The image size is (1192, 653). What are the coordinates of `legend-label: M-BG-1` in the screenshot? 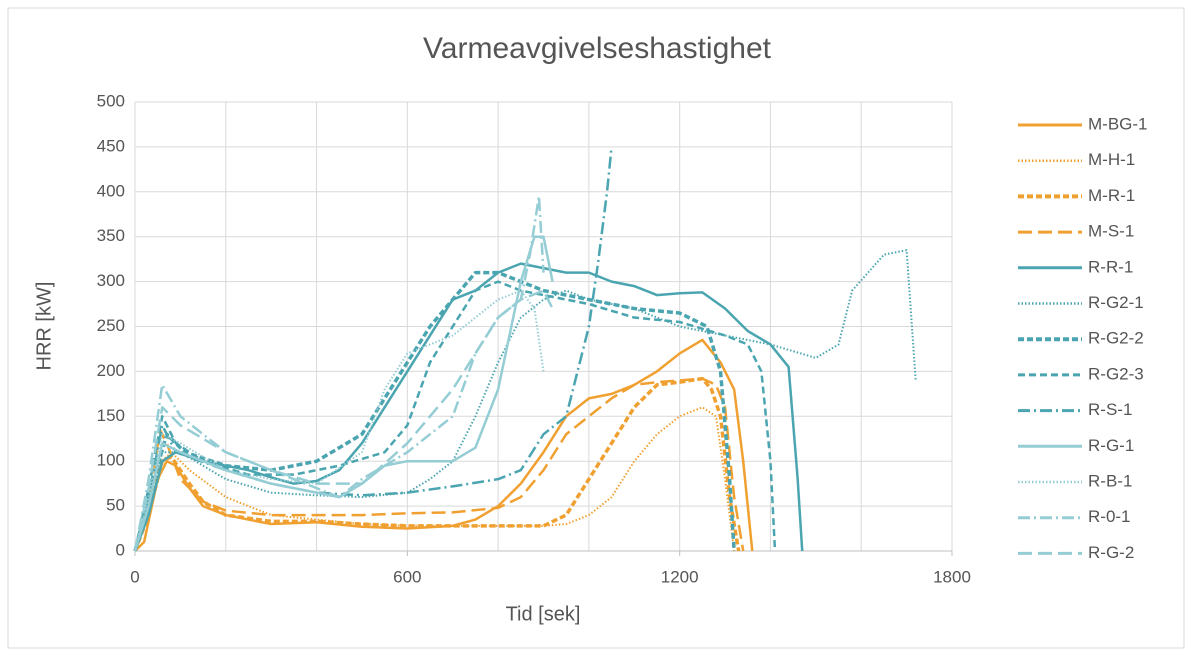 It's located at (1118, 123).